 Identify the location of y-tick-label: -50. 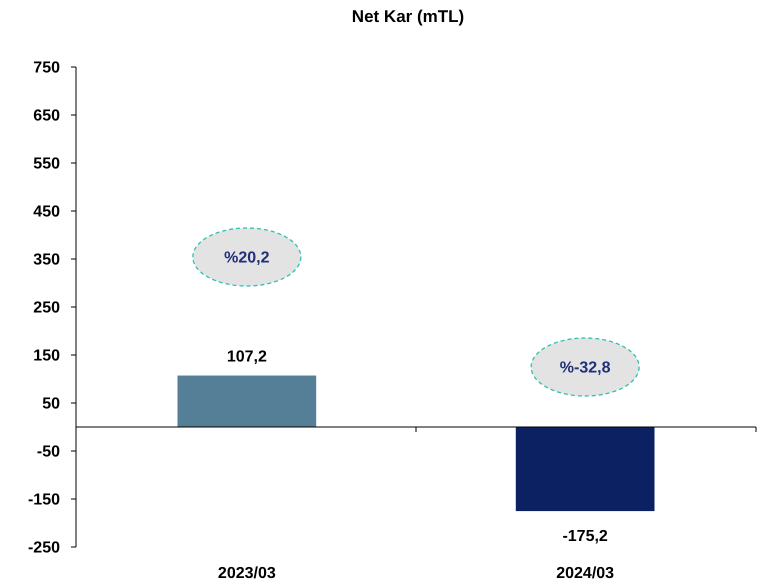
(48, 452).